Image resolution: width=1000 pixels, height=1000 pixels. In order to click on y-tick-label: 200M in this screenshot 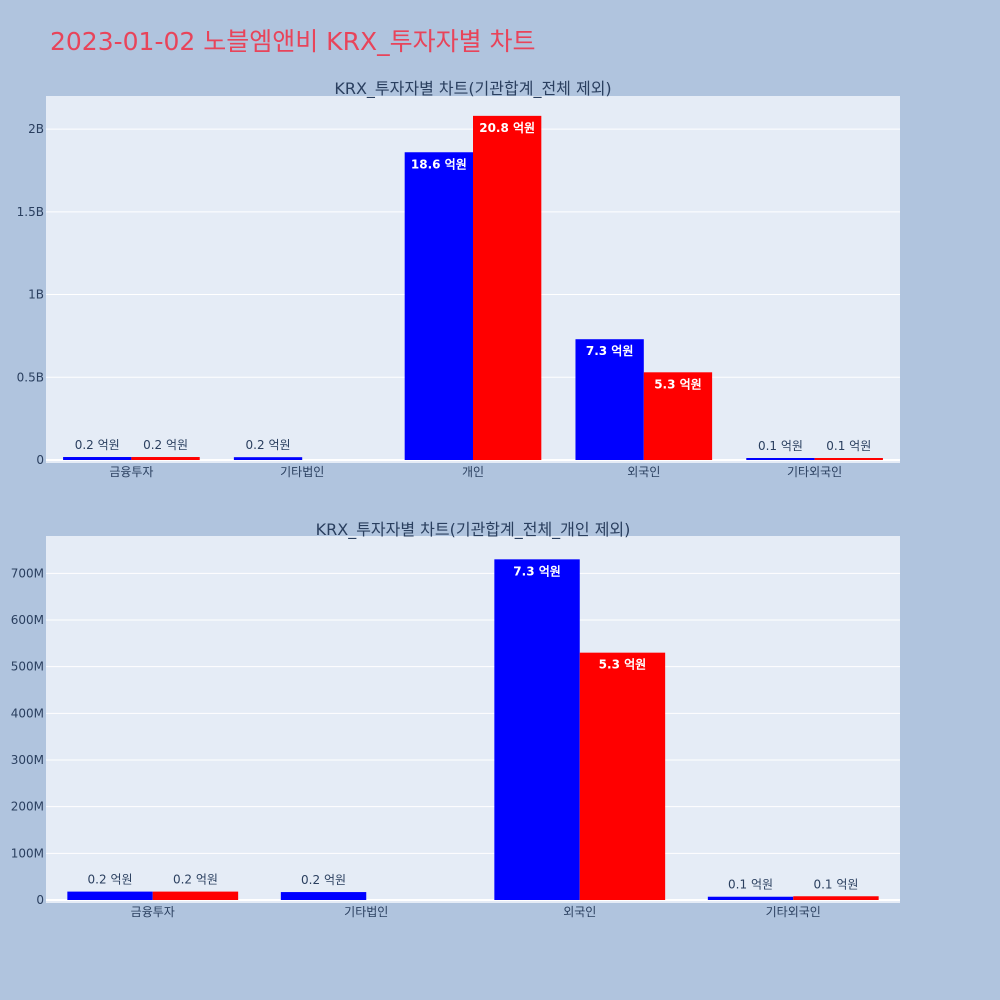, I will do `click(27, 807)`.